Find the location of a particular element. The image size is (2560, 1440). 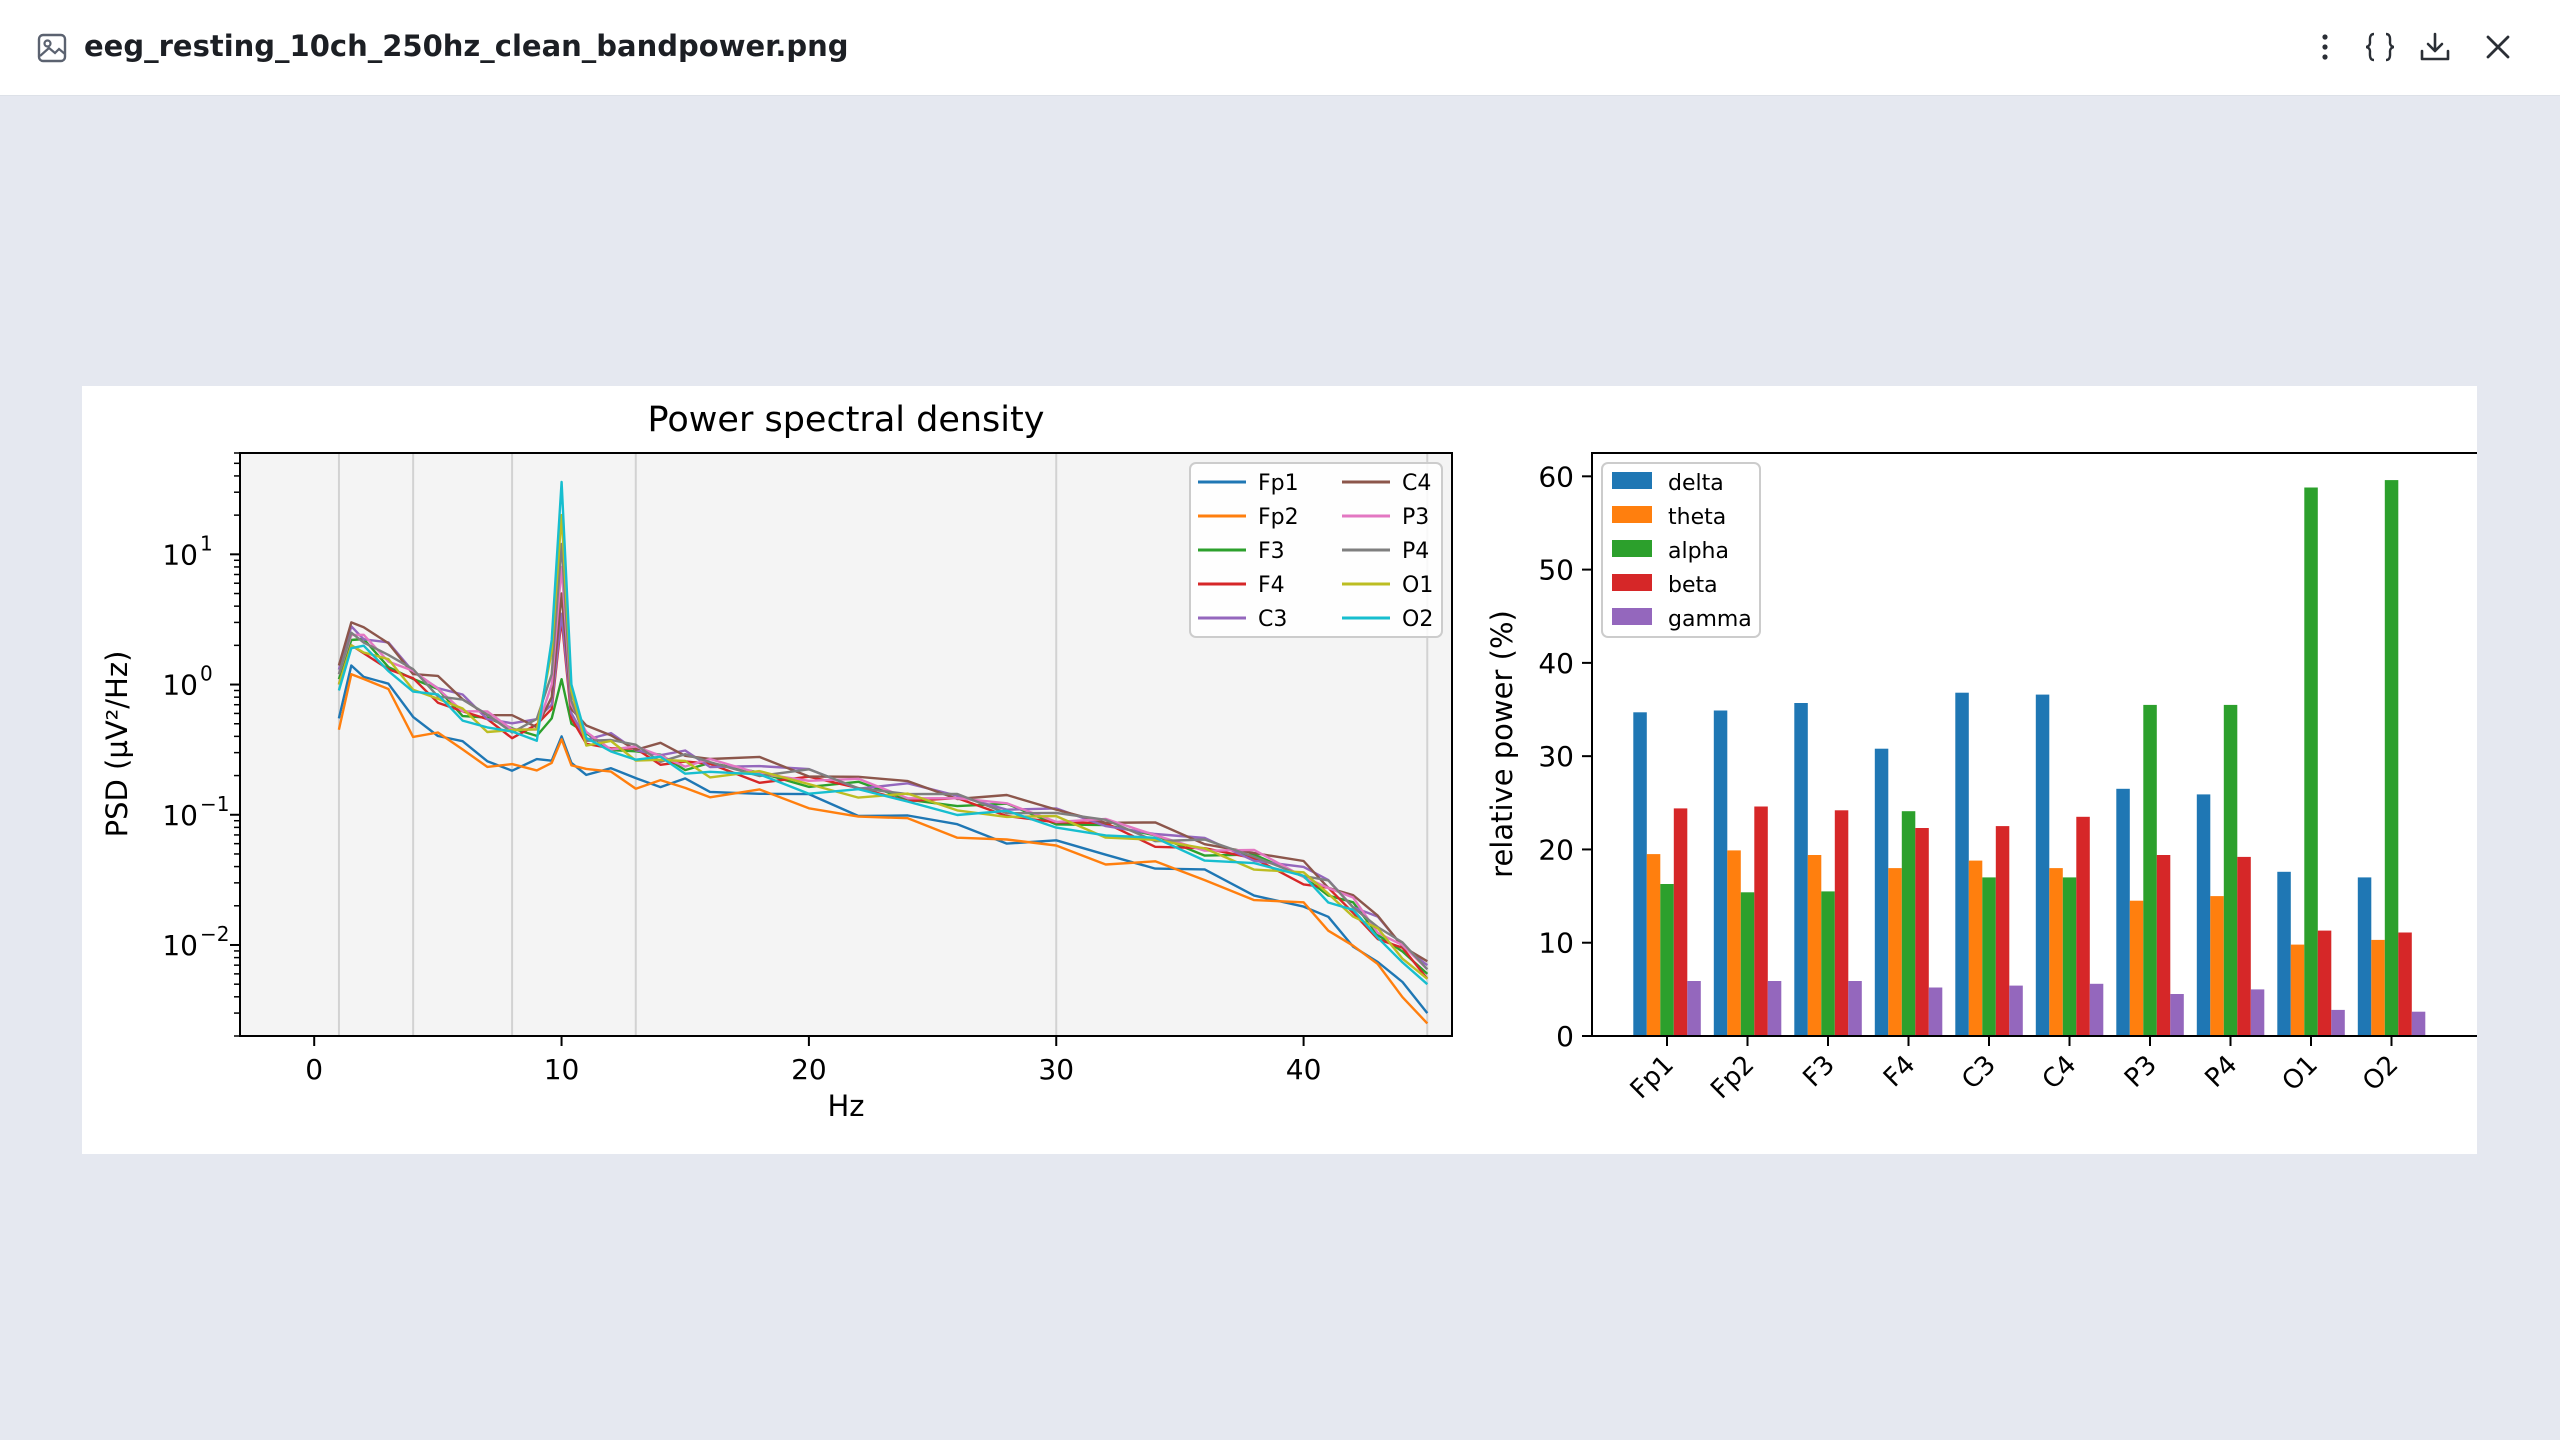

psd-series-line-o1 is located at coordinates (883, 746).